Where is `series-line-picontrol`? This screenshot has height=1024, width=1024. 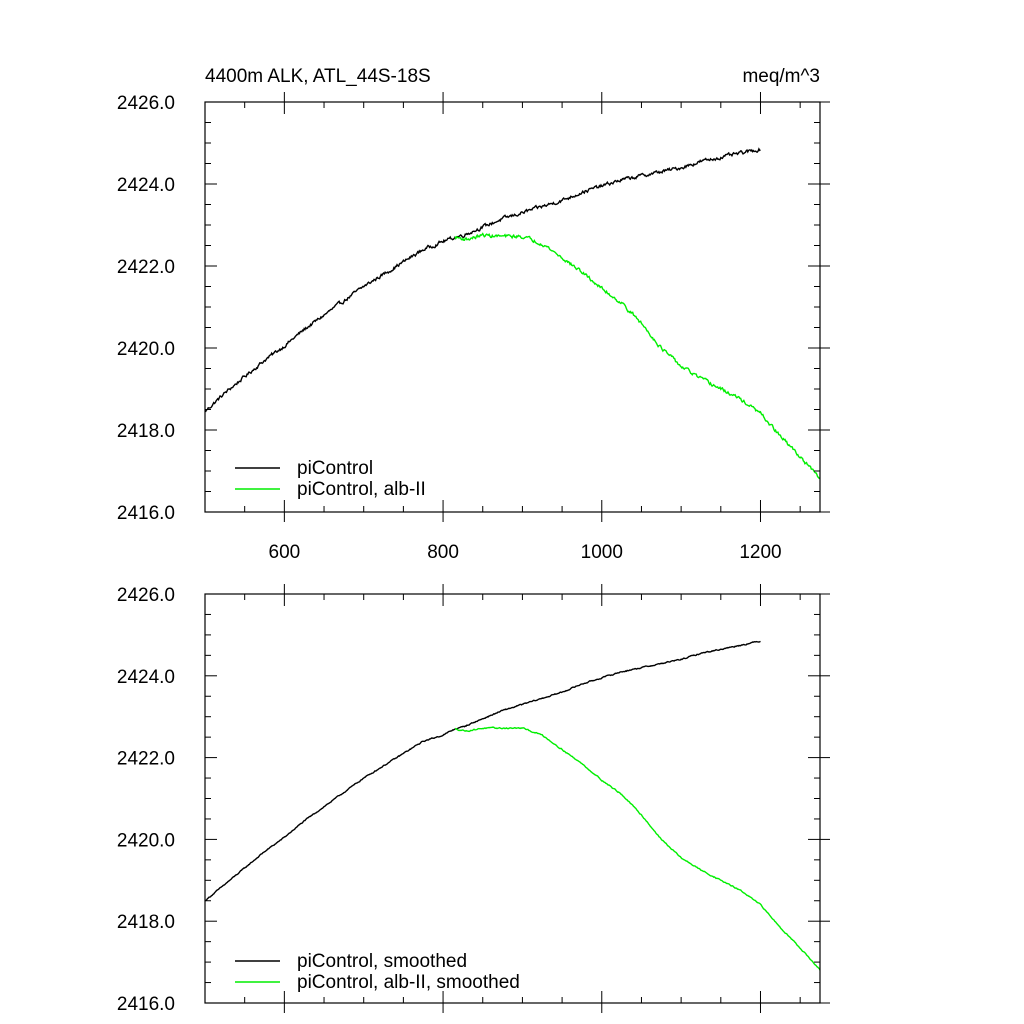
series-line-picontrol is located at coordinates (482, 280).